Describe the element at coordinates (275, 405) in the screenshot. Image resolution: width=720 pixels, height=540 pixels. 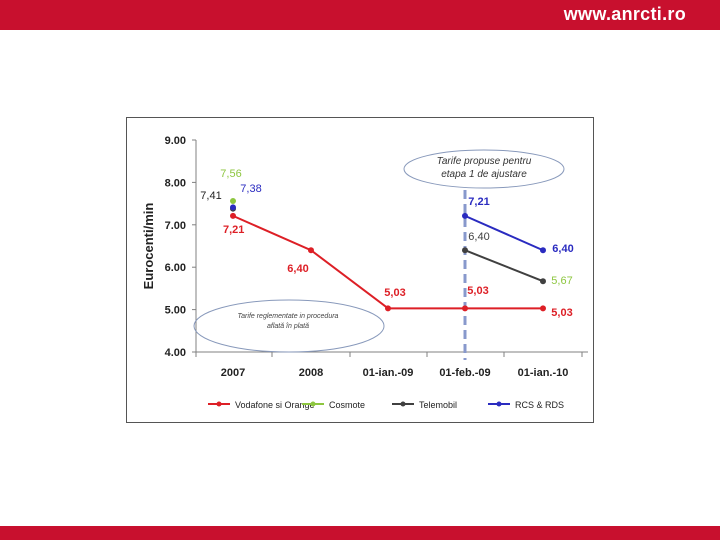
I see `legend-label: Vodafone si Orange` at that location.